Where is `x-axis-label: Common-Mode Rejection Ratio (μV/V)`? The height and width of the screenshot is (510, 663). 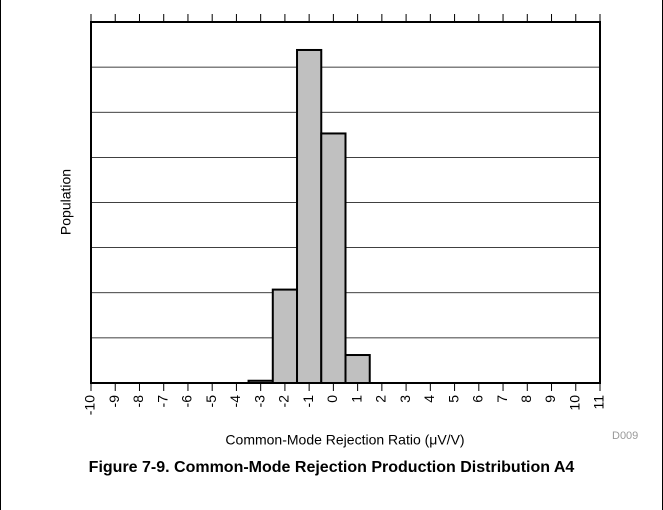
x-axis-label: Common-Mode Rejection Ratio (μV/V) is located at coordinates (344, 440).